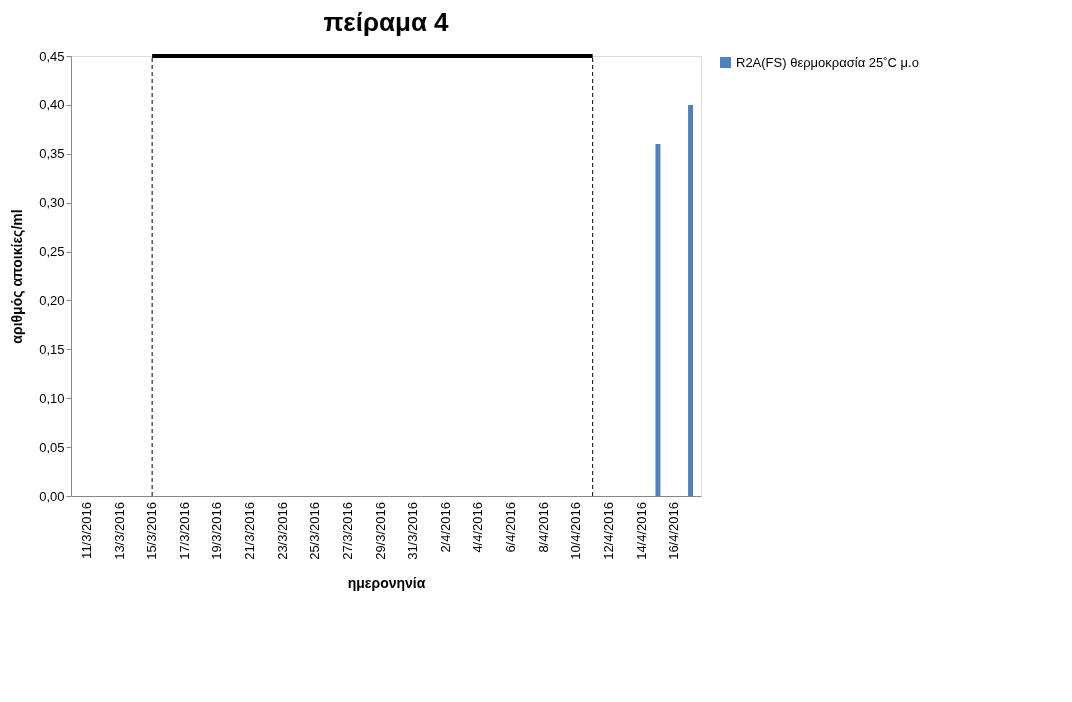  I want to click on y-tick-label: 0,45, so click(52, 56).